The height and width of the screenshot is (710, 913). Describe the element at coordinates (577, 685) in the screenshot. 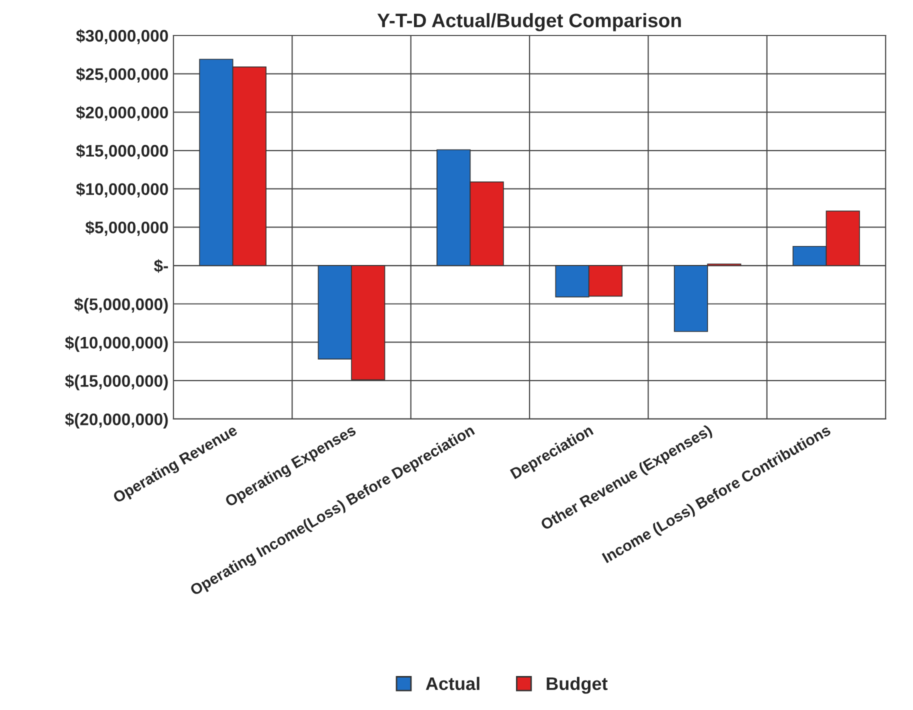

I see `legend-label: Budget` at that location.